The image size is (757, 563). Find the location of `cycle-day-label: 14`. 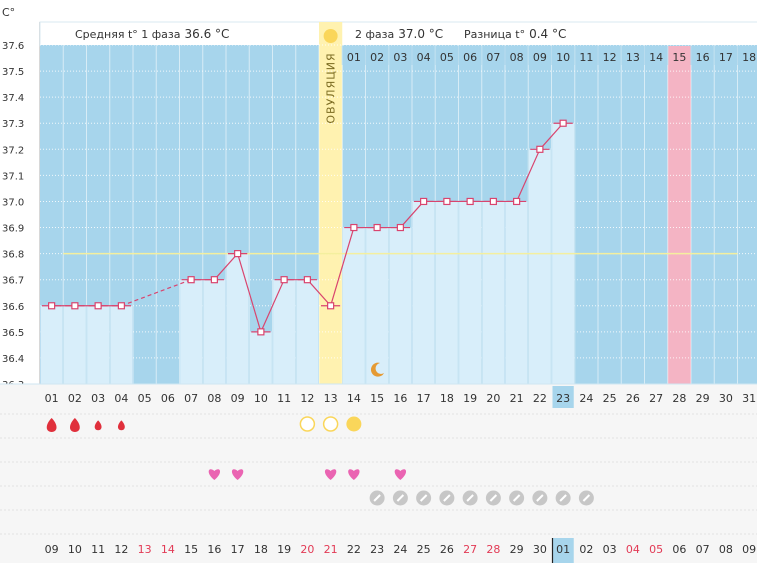

cycle-day-label: 14 is located at coordinates (354, 398).